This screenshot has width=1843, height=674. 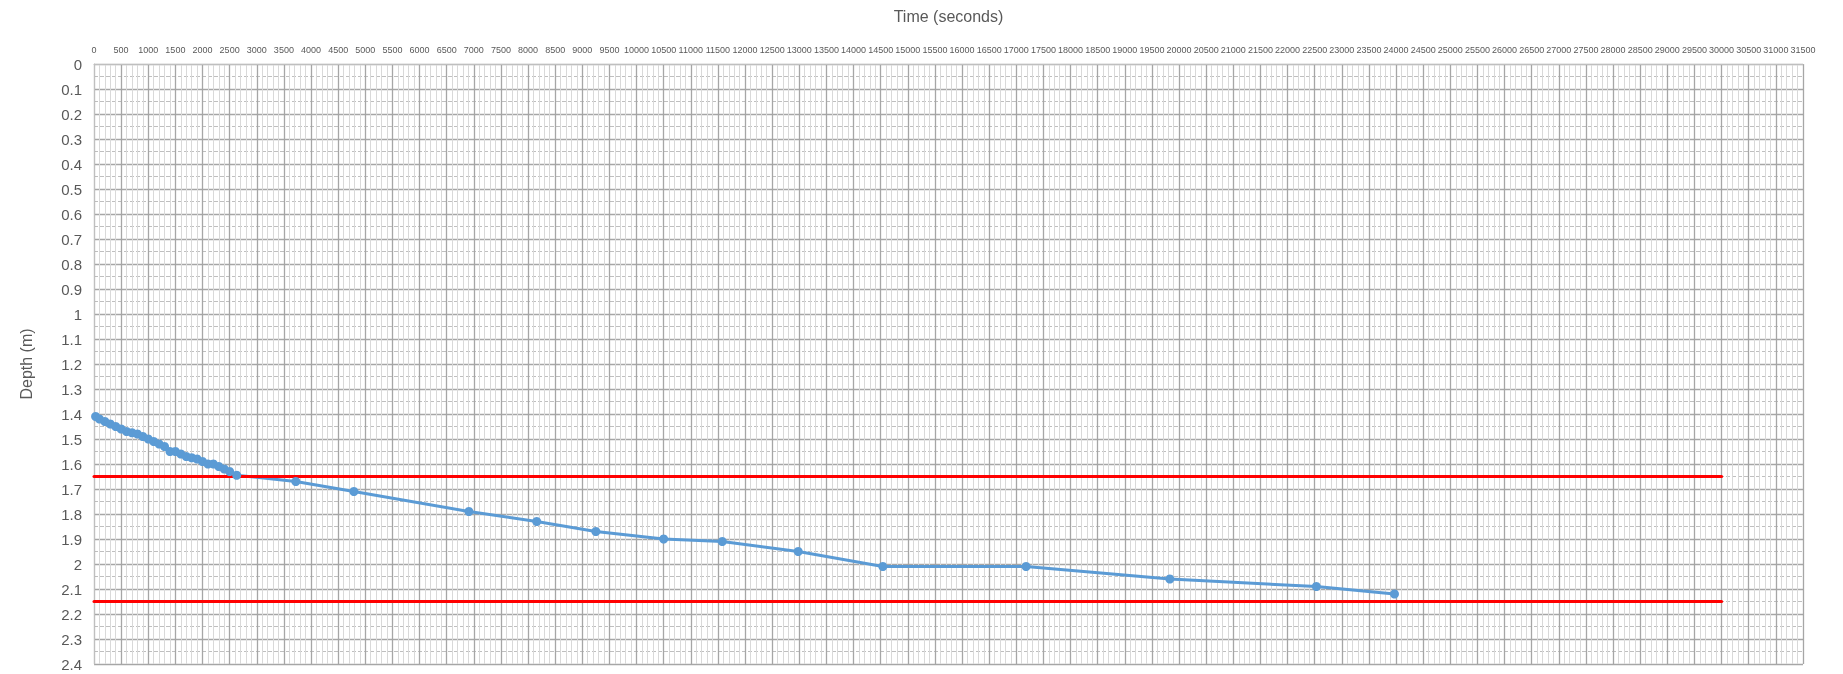 What do you see at coordinates (71, 214) in the screenshot?
I see `y-tick-label: 0.6` at bounding box center [71, 214].